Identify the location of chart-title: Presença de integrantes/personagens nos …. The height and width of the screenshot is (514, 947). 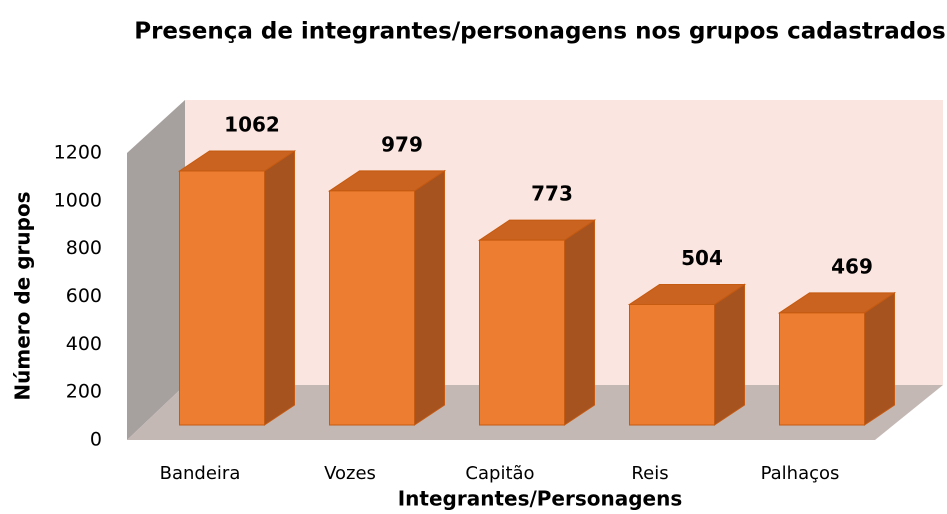
(540, 32).